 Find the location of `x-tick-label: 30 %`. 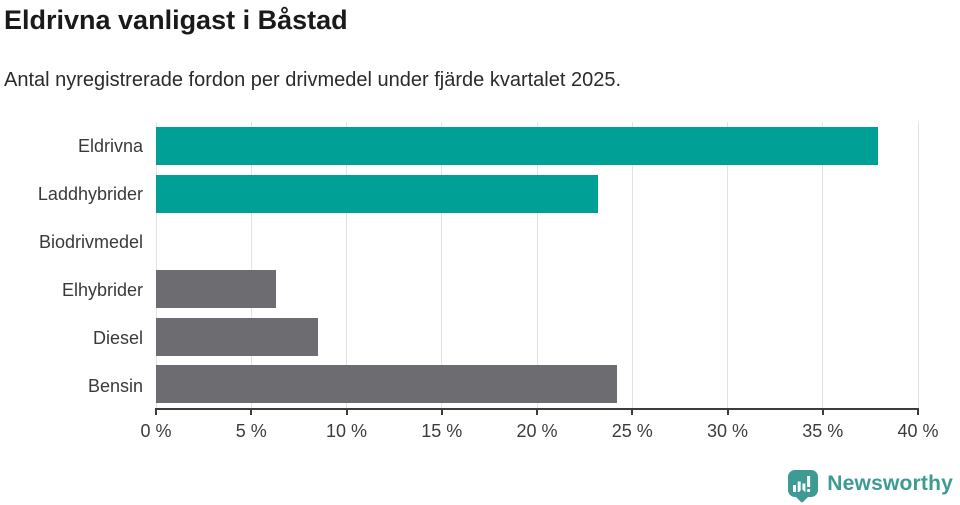

x-tick-label: 30 % is located at coordinates (727, 431).